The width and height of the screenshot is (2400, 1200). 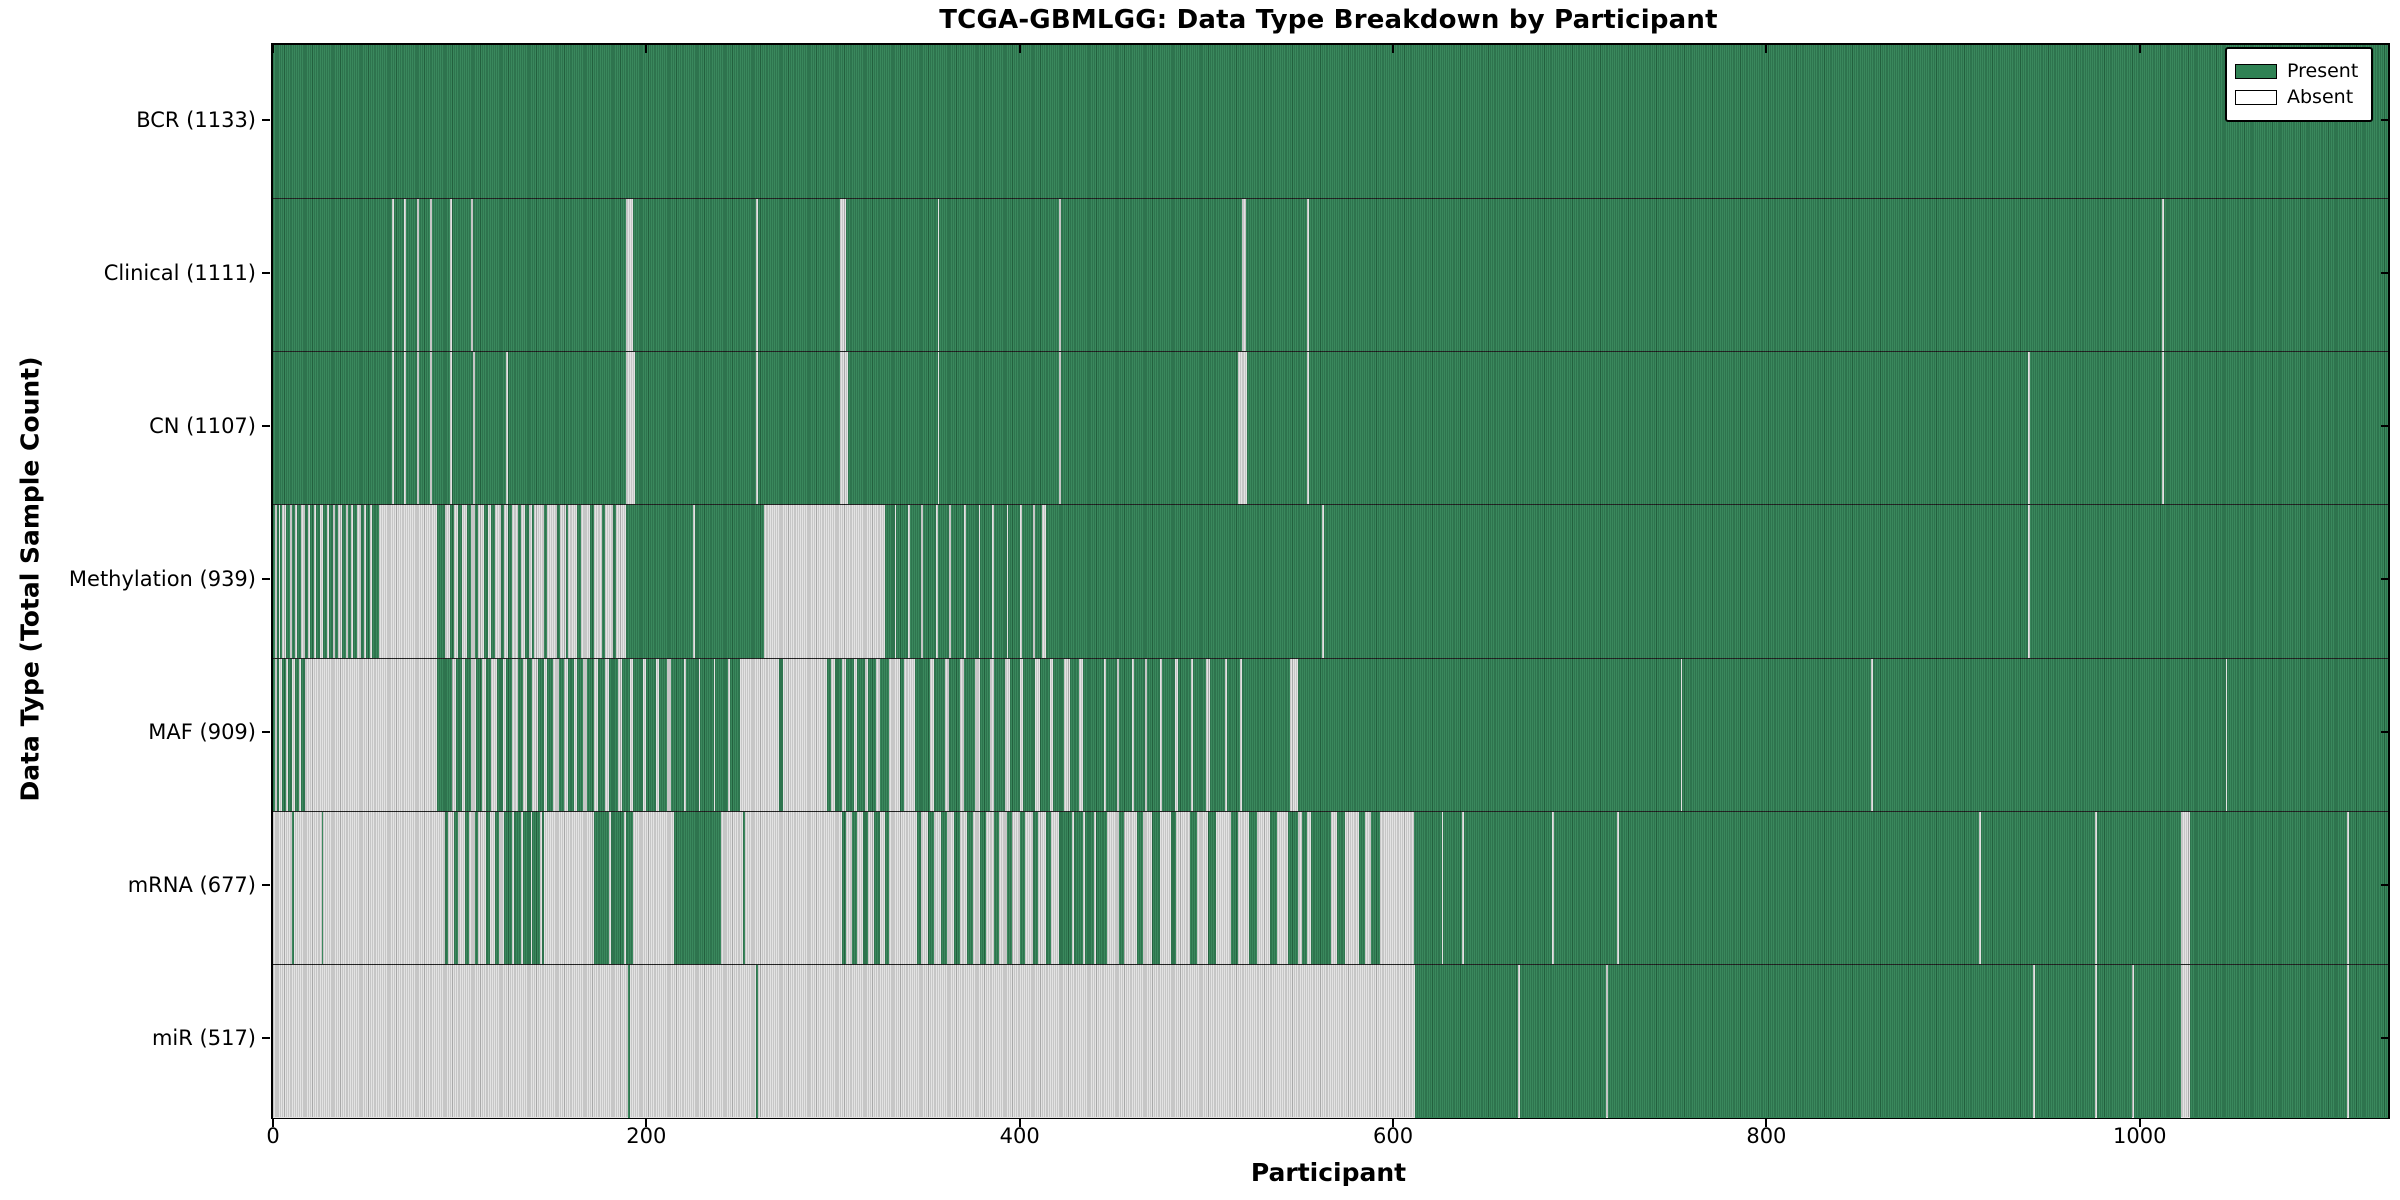 What do you see at coordinates (1330, 581) in the screenshot?
I see `data-row-Methylation` at bounding box center [1330, 581].